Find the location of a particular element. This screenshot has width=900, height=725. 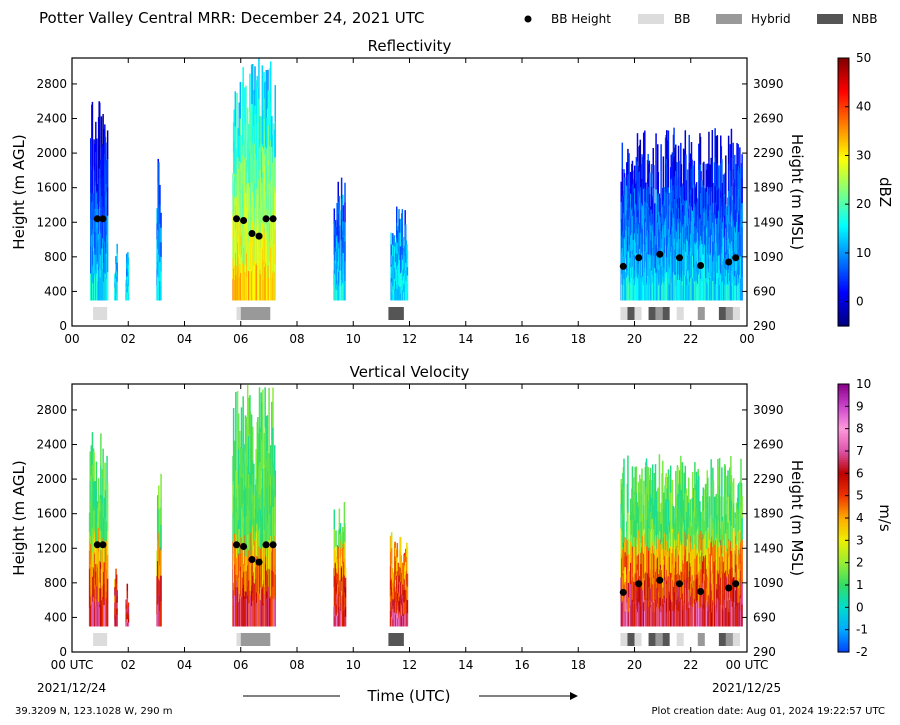

y-tick-label-right: 3090 is located at coordinates (768, 84).